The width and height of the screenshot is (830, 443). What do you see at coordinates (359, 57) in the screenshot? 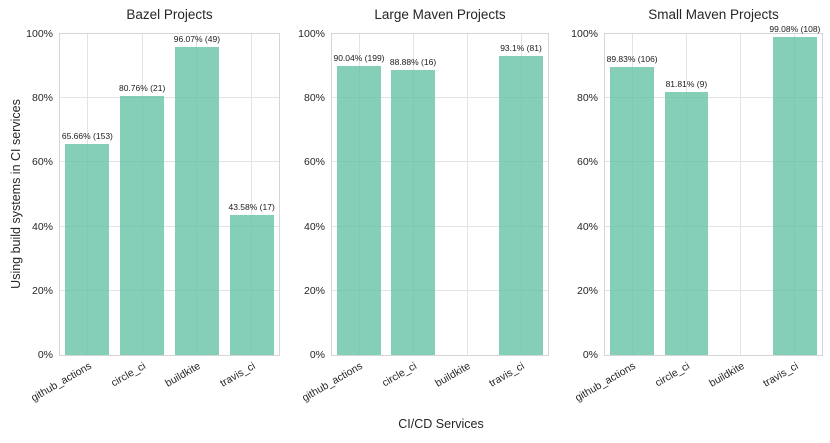
I see `bar-value-label: 90.04% (199)` at bounding box center [359, 57].